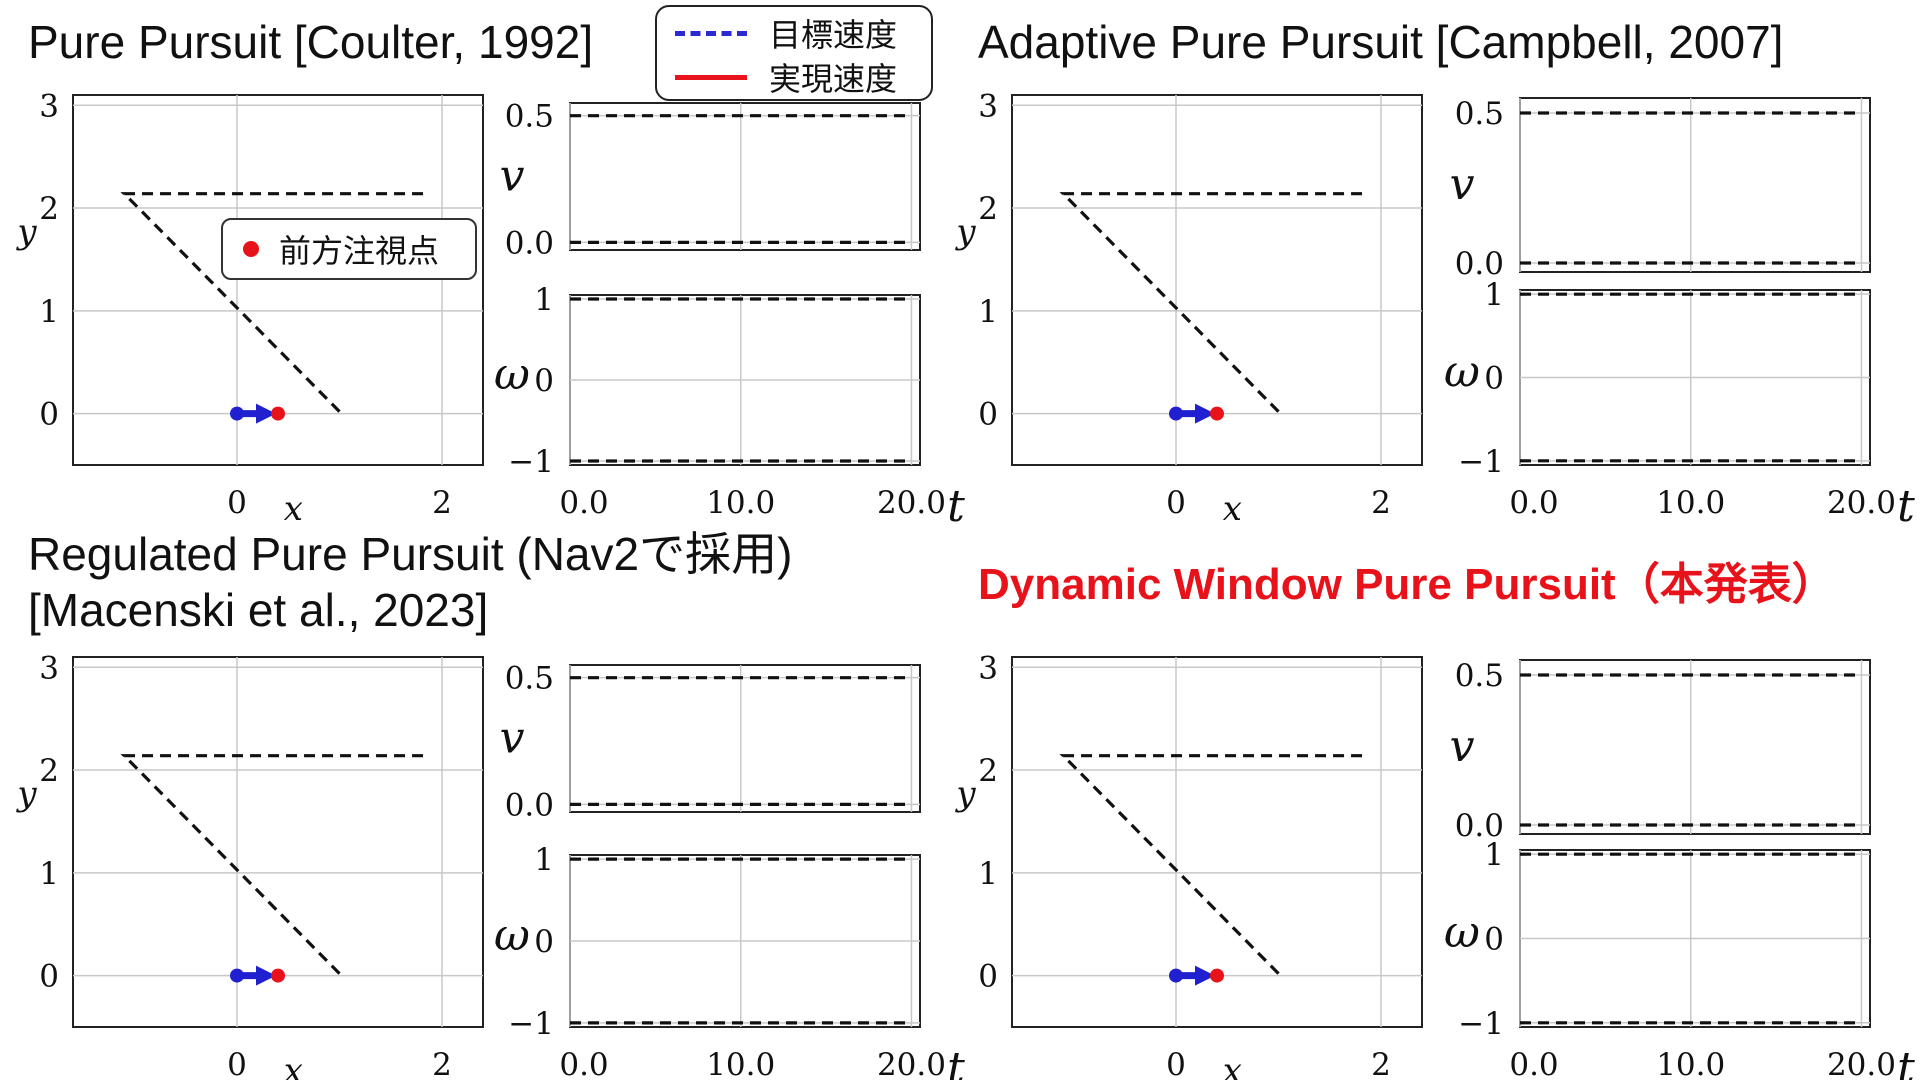  I want to click on adaptive-pure-pursuit-omega-tick-label: −1, so click(1481, 462).